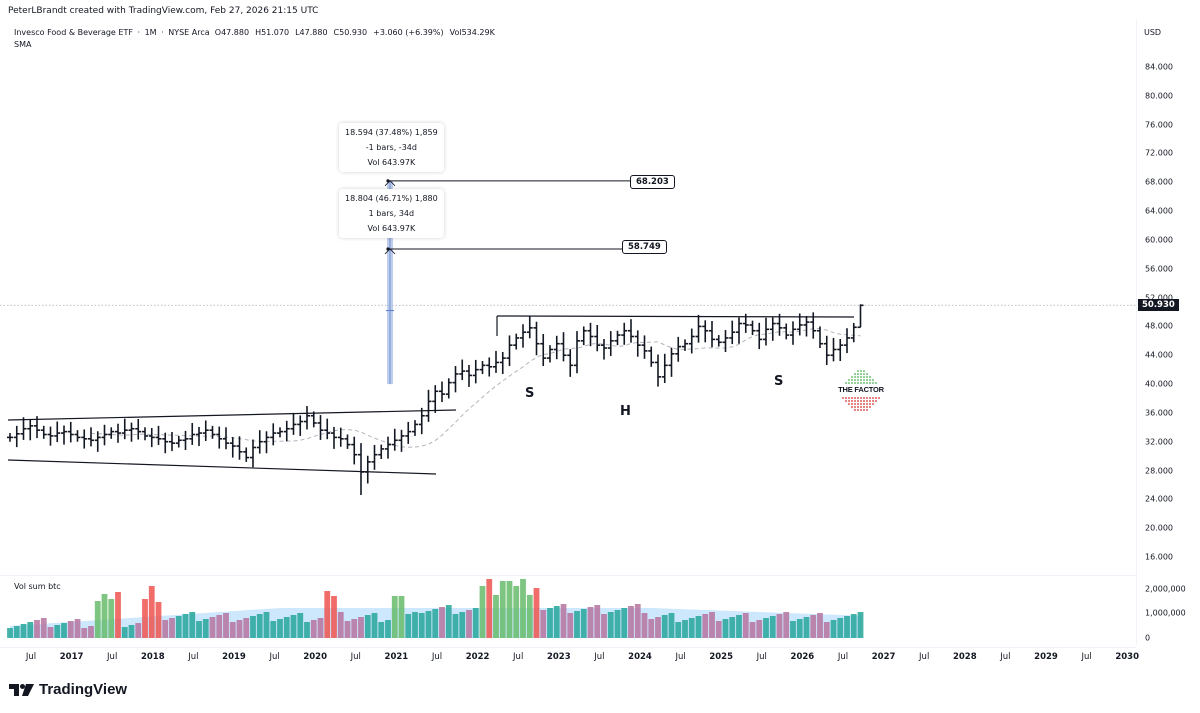  I want to click on price-tick: 68.000, so click(1159, 182).